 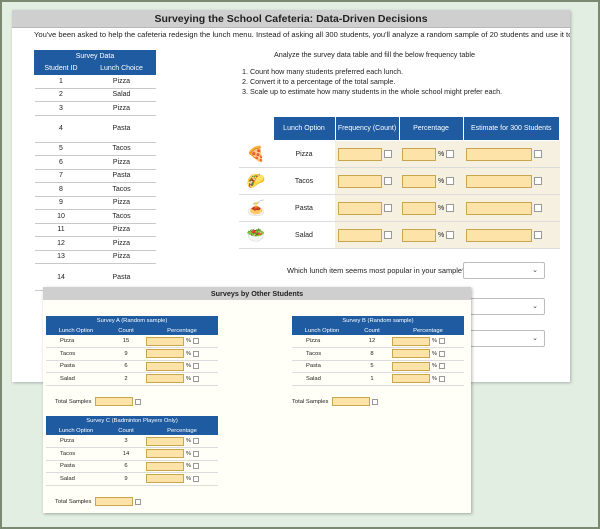 What do you see at coordinates (310, 402) in the screenshot?
I see `total-samples-label: Total Samples` at bounding box center [310, 402].